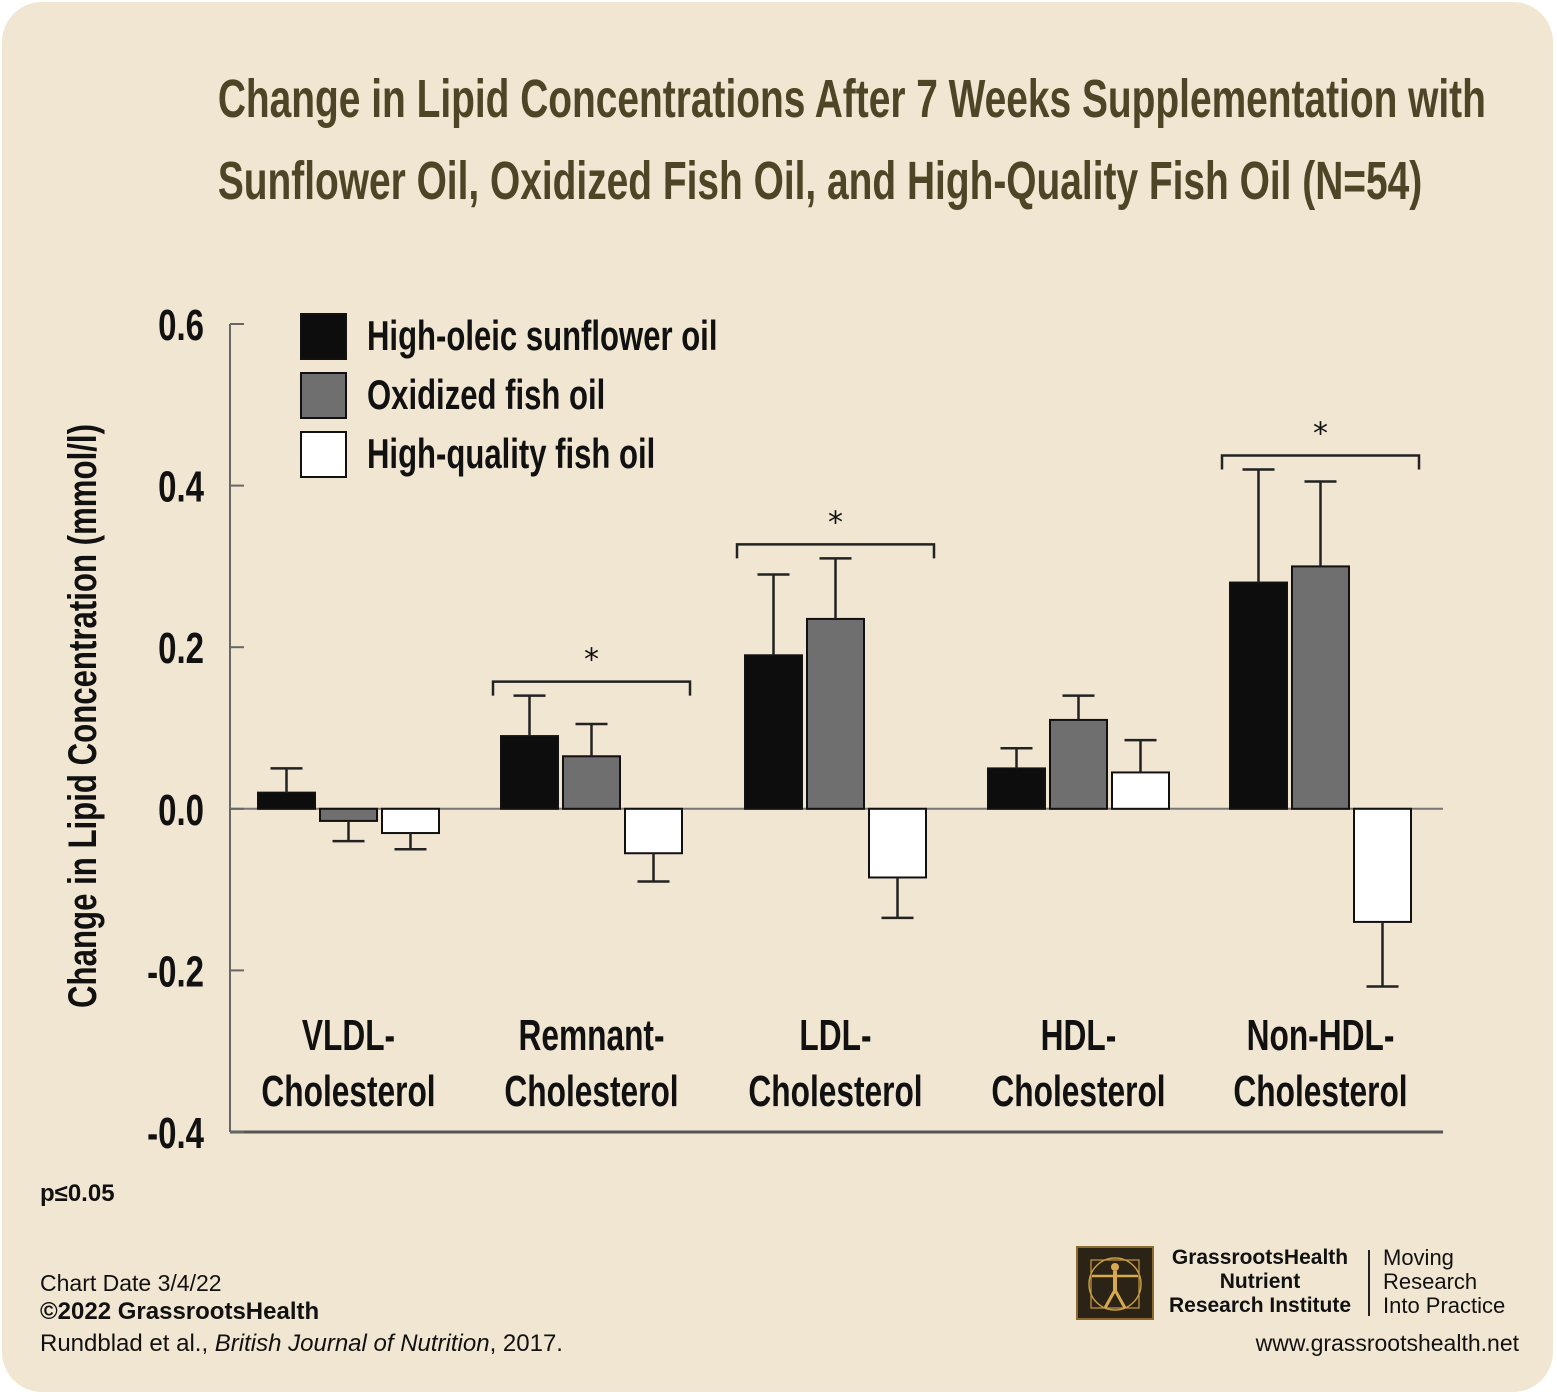  Describe the element at coordinates (511, 453) in the screenshot. I see `legend-label-2: High-quality fish oil` at that location.